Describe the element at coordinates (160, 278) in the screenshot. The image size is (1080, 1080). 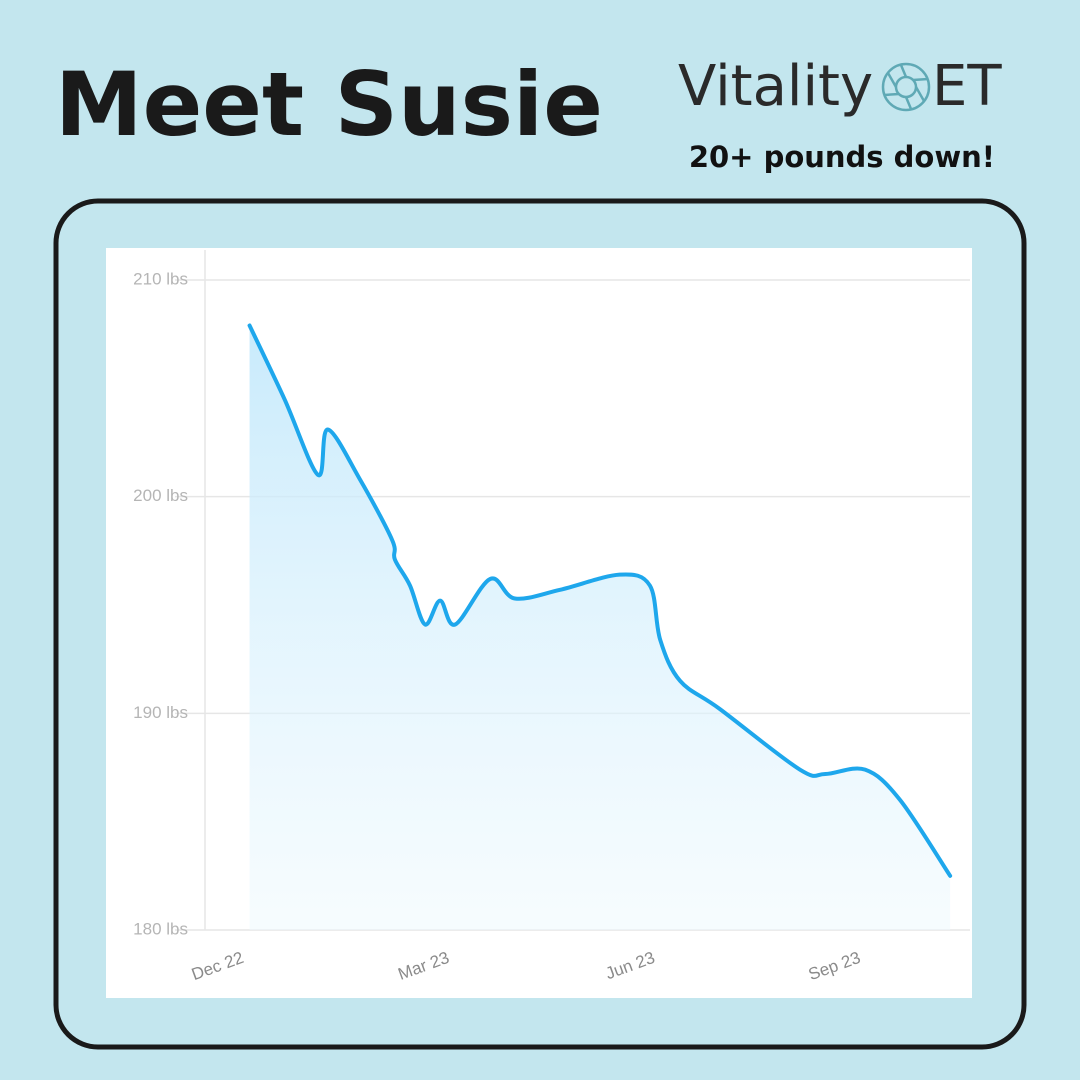
I see `y-tick-label: 210 lbs` at that location.